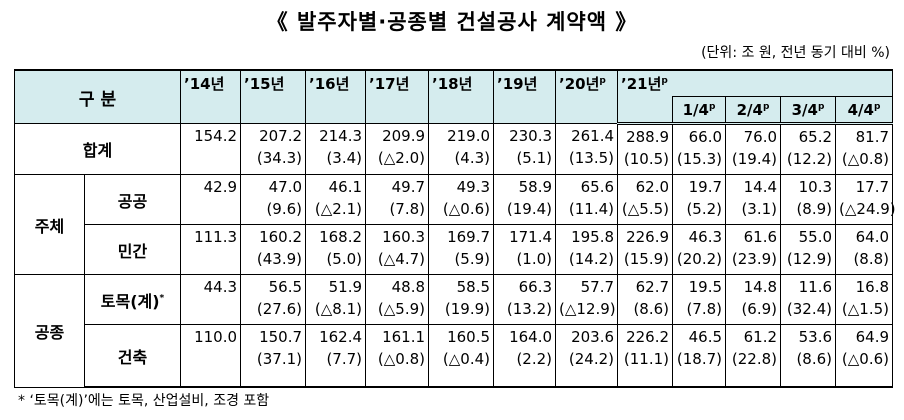  What do you see at coordinates (648, 237) in the screenshot?
I see `value: 226.9` at bounding box center [648, 237].